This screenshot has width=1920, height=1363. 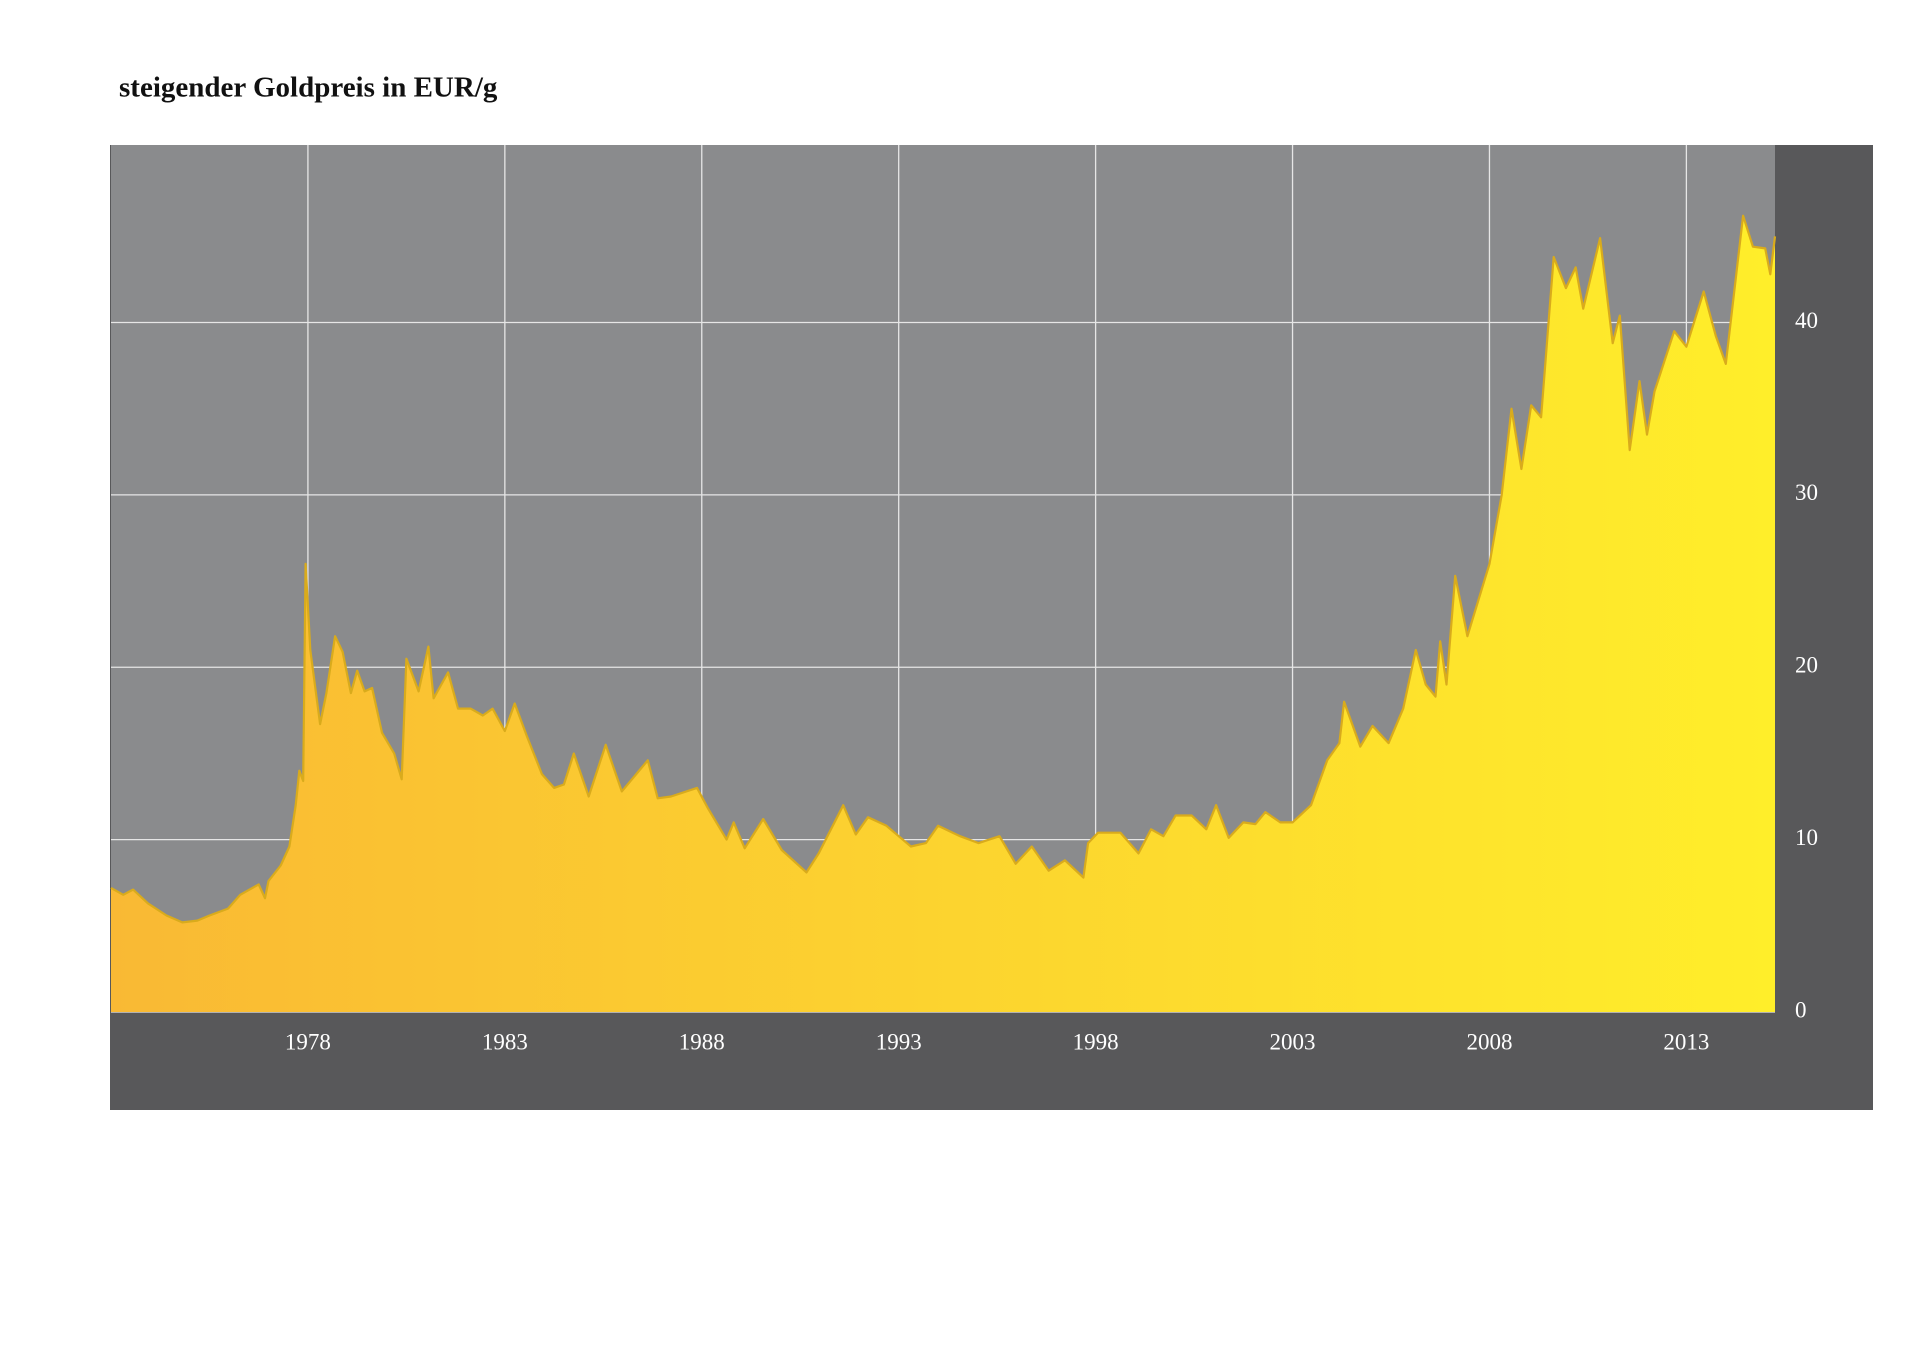 I want to click on chart-title: steigender Goldpreis in EUR/g, so click(x=308, y=88).